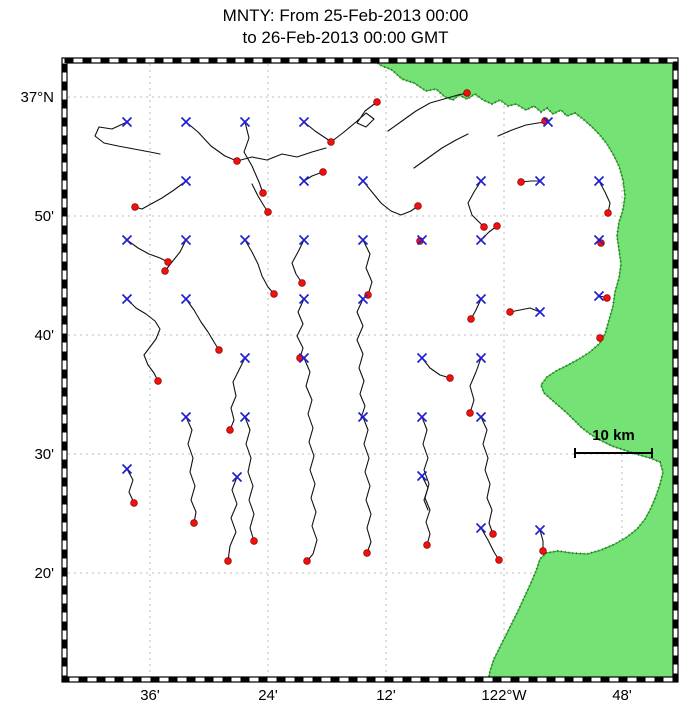 The width and height of the screenshot is (691, 710). What do you see at coordinates (268, 695) in the screenshot?
I see `x-tick-label: 24'` at bounding box center [268, 695].